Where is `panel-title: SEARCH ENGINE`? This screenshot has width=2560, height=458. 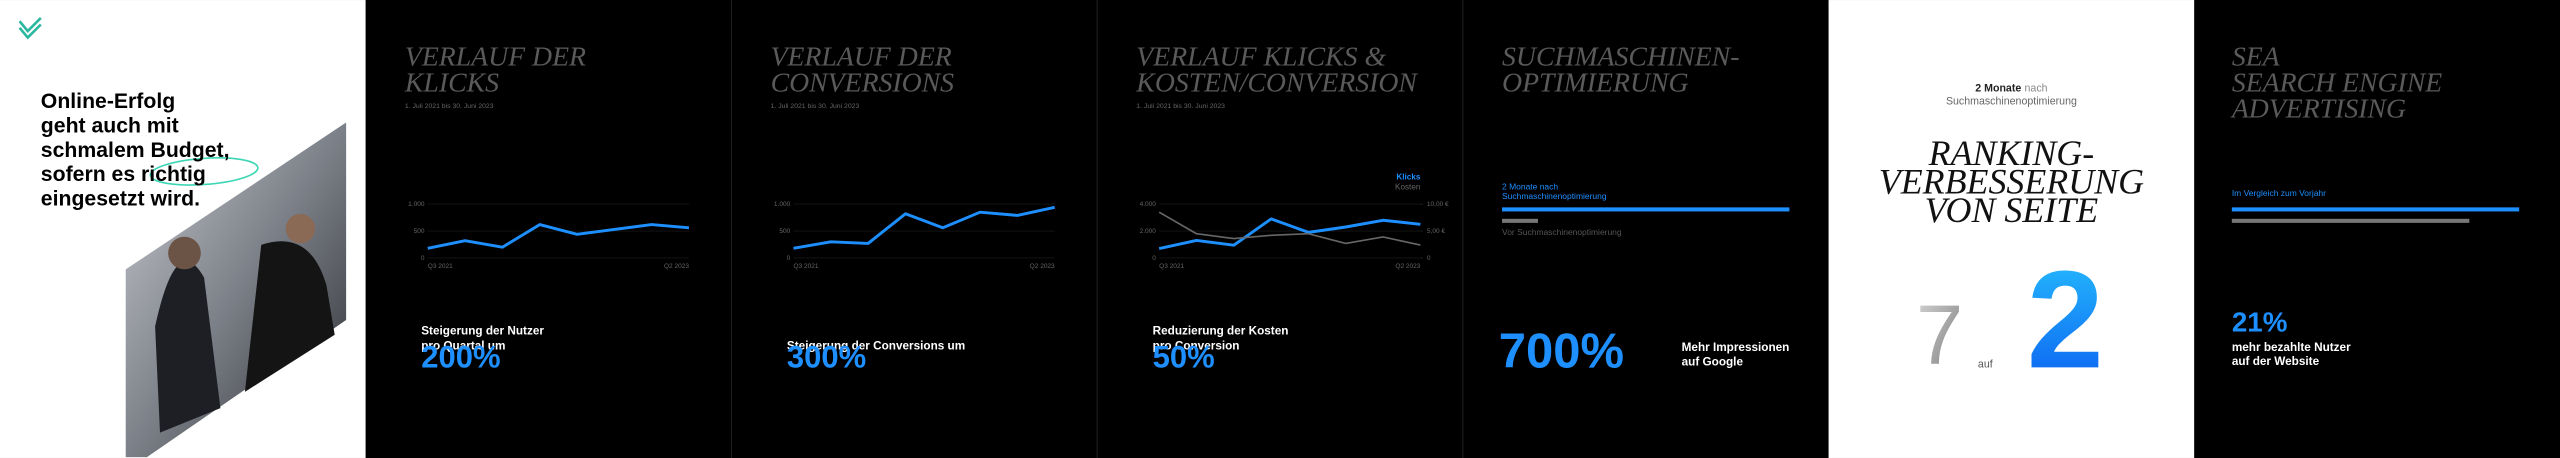 panel-title: SEARCH ENGINE is located at coordinates (2337, 82).